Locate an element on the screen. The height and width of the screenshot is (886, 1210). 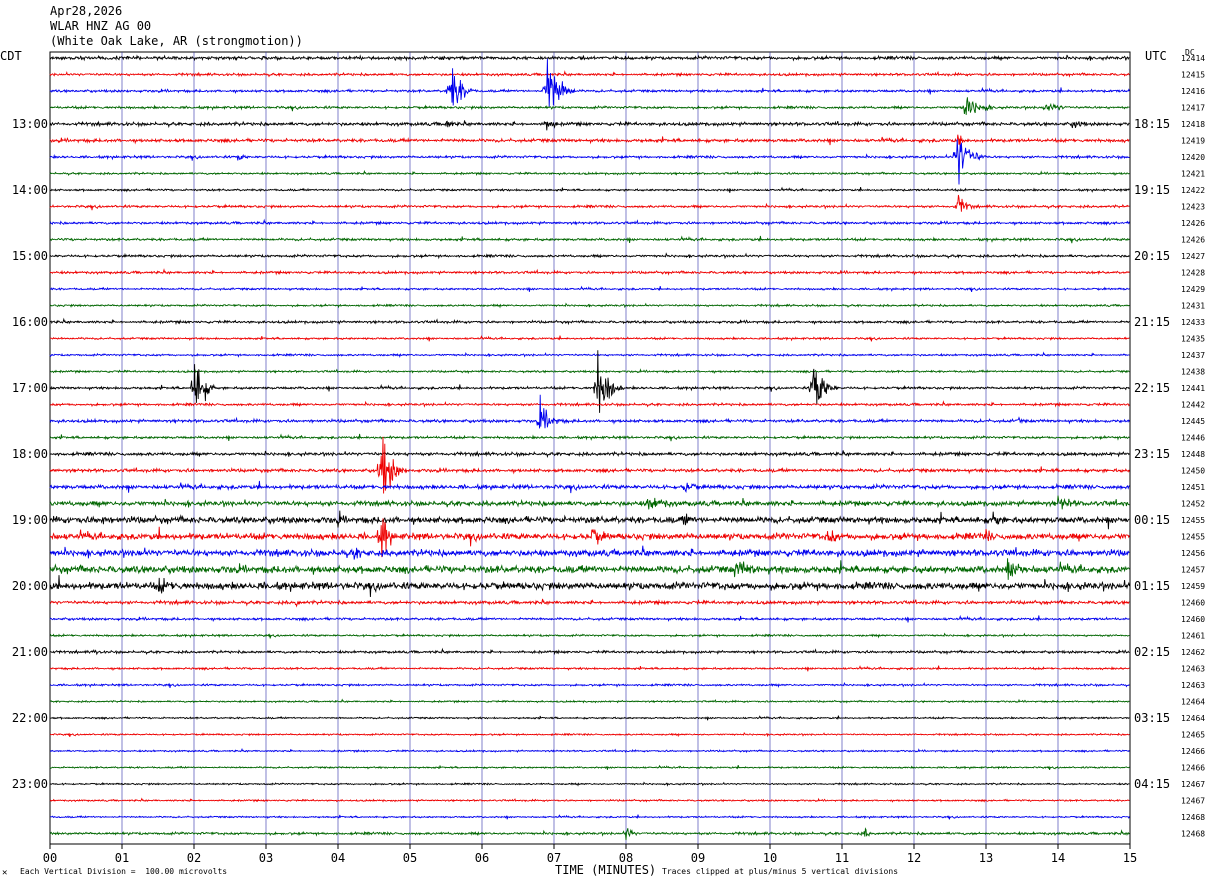
left-hour-label: 13:00 is located at coordinates (30, 124).